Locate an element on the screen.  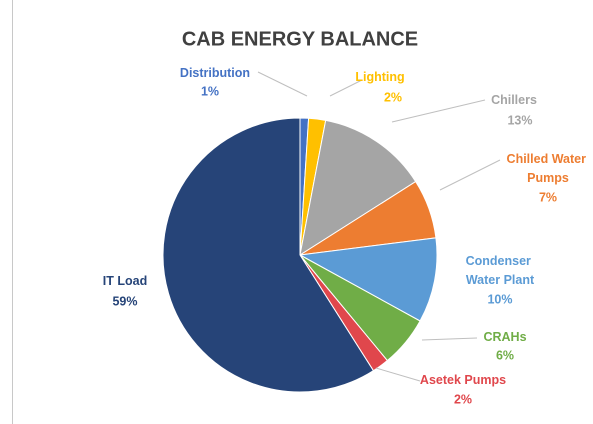
slice-label: Chilled Water Pumps is located at coordinates (548, 168).